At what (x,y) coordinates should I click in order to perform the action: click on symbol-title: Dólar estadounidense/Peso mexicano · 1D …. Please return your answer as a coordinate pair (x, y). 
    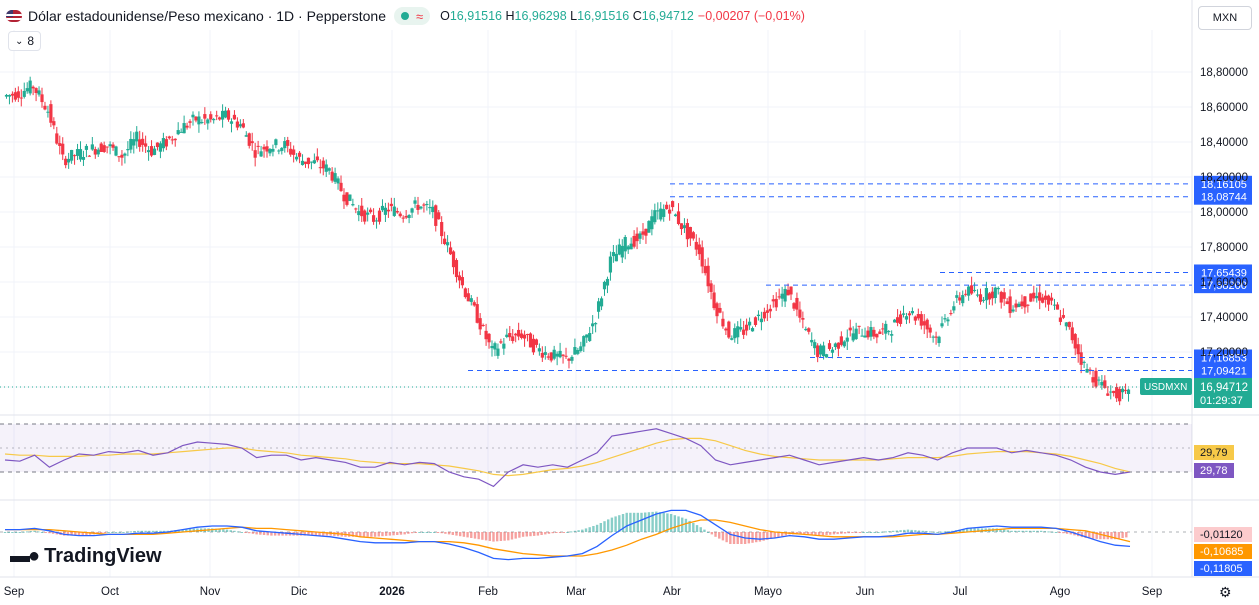
    Looking at the image, I should click on (207, 16).